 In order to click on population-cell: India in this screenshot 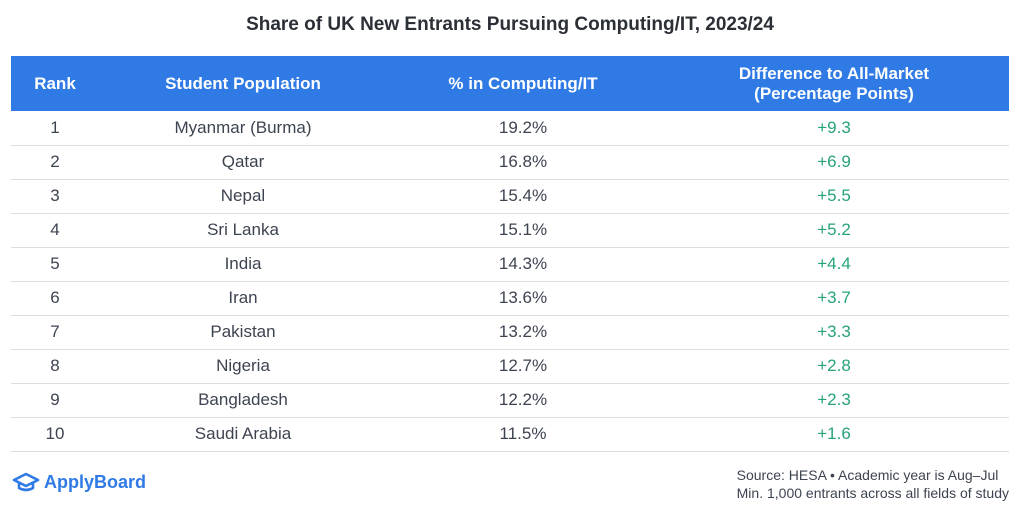, I will do `click(243, 264)`.